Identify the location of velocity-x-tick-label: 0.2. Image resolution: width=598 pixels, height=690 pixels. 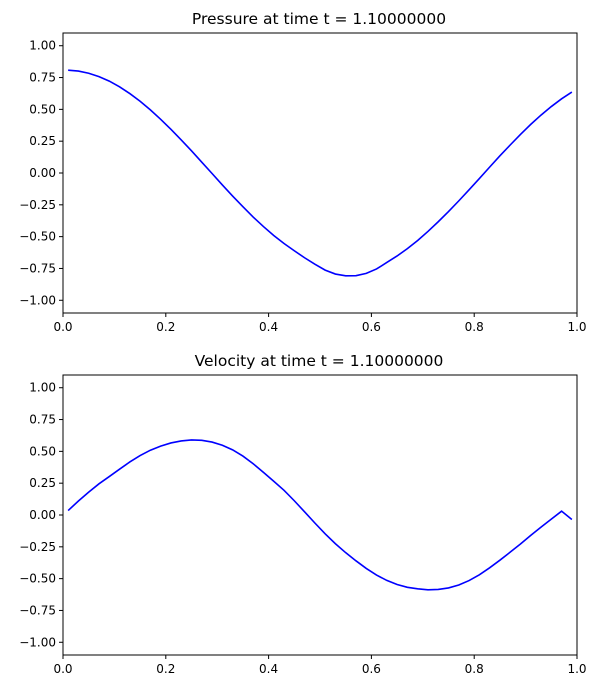
(165, 669).